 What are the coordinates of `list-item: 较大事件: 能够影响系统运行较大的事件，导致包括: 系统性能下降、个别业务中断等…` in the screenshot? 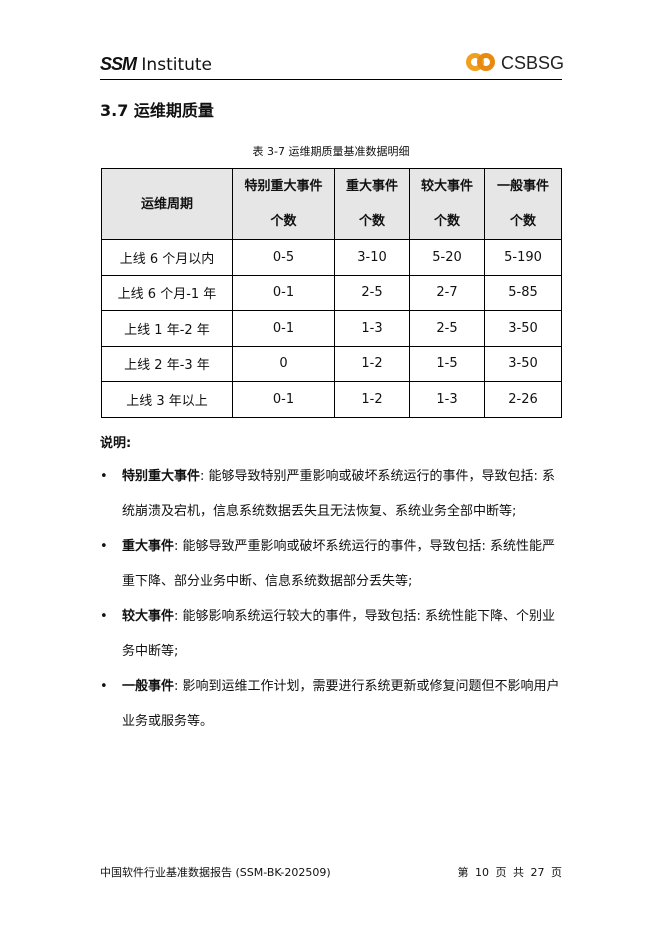 It's located at (332, 634).